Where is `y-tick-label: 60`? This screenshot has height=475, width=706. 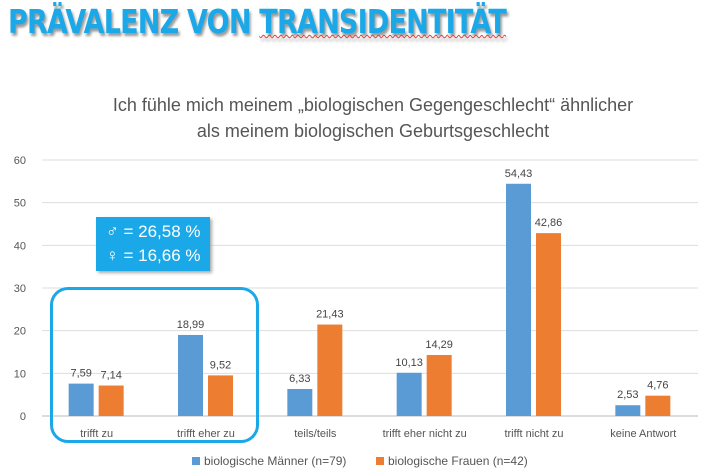 y-tick-label: 60 is located at coordinates (20, 161).